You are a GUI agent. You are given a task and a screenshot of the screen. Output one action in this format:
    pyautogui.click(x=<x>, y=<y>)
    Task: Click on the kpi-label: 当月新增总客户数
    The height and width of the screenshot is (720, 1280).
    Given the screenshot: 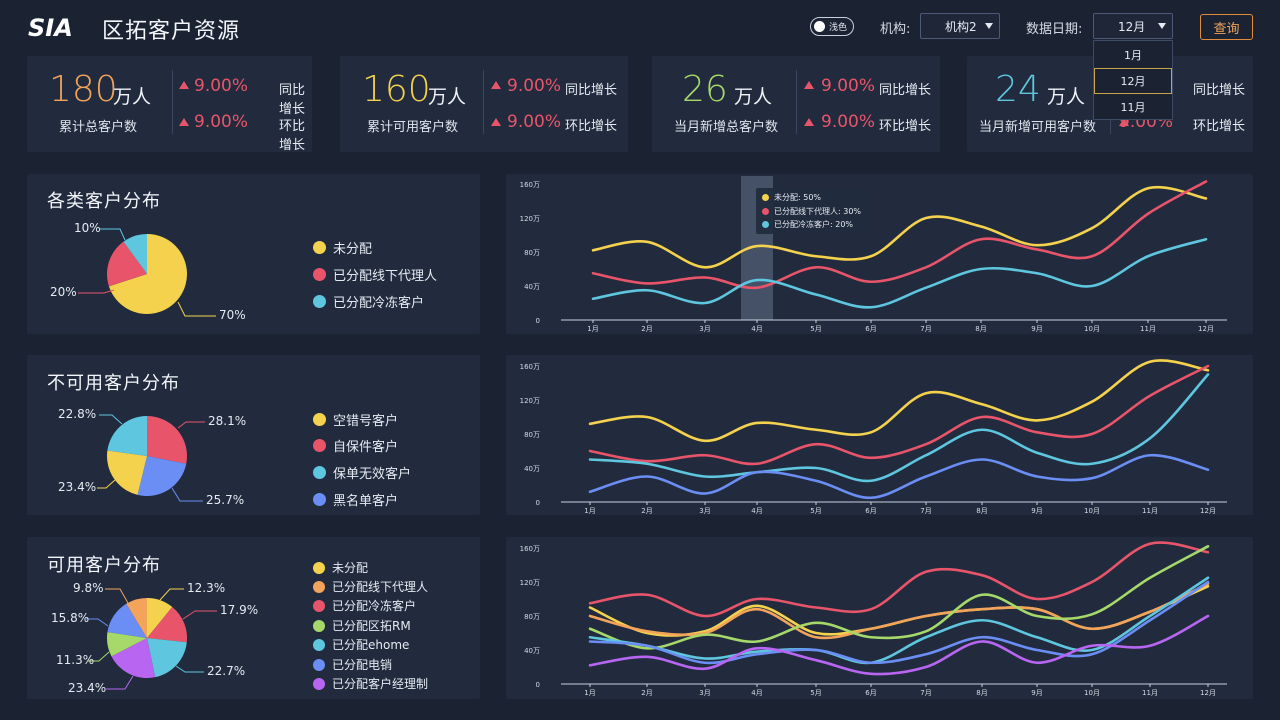 What is the action you would take?
    pyautogui.click(x=726, y=127)
    